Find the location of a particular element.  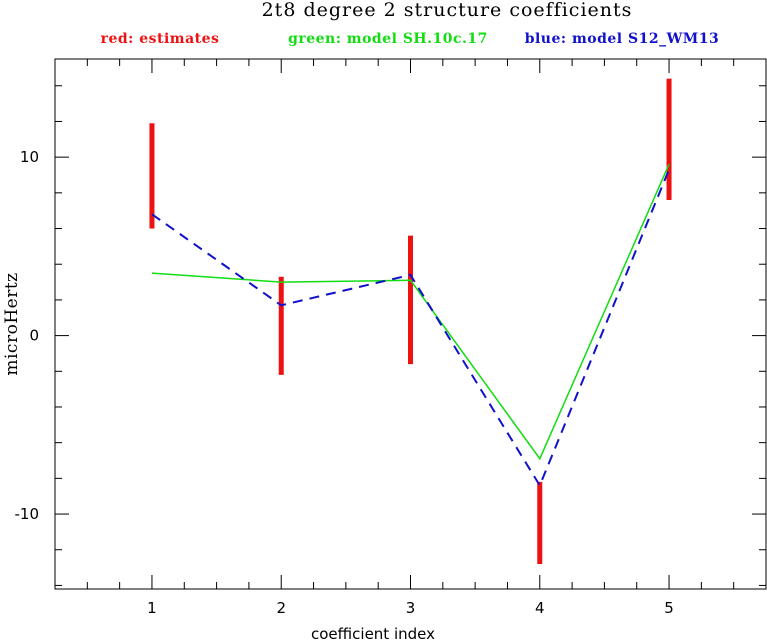

y-tick-label: -10 is located at coordinates (27, 514).